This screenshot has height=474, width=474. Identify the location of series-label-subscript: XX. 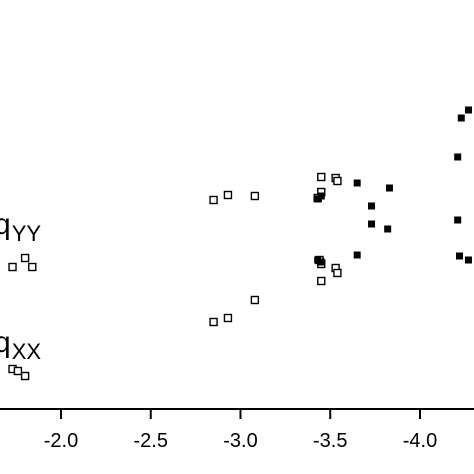
(27, 351).